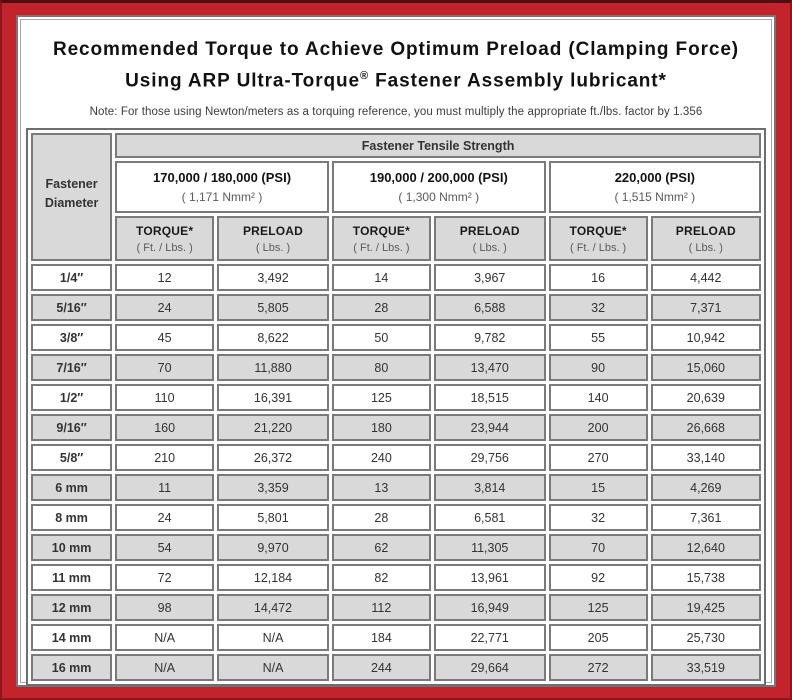  What do you see at coordinates (381, 278) in the screenshot?
I see `value-cell: 14` at bounding box center [381, 278].